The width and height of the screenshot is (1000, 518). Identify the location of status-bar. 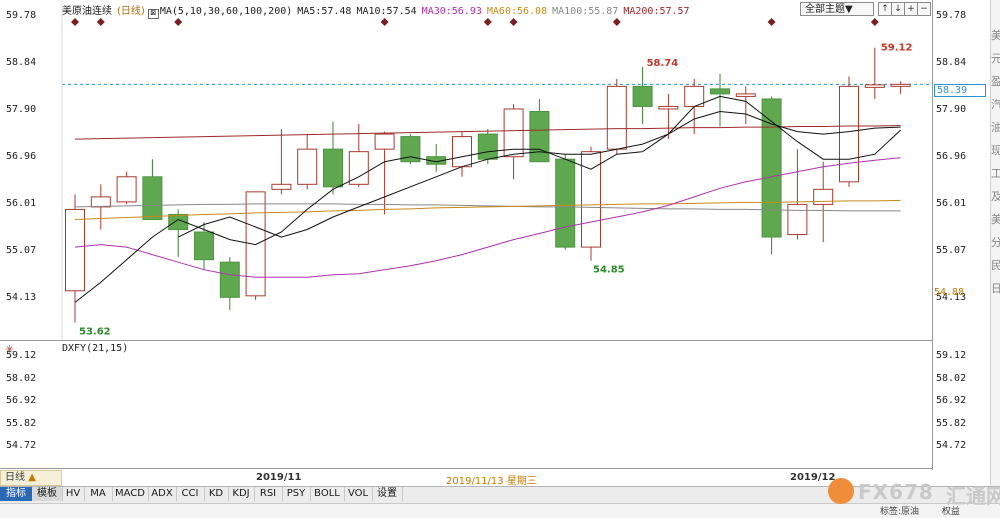
(500, 510).